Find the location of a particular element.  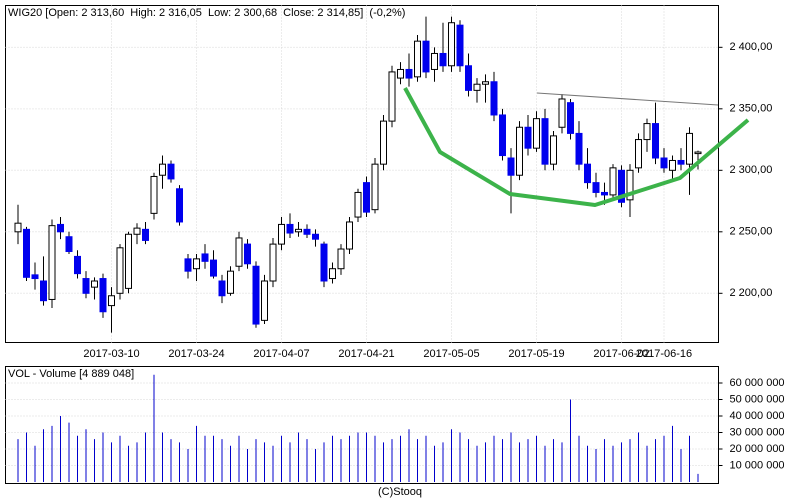

y-tick-label: 30 000 000 is located at coordinates (757, 432).